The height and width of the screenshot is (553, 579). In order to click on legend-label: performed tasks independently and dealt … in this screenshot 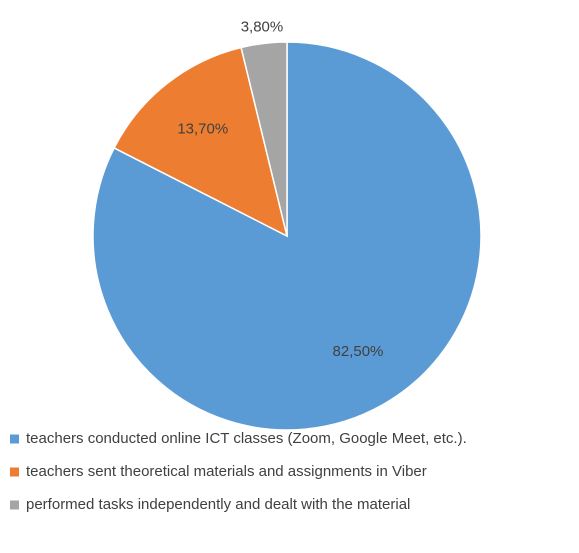, I will do `click(218, 504)`.